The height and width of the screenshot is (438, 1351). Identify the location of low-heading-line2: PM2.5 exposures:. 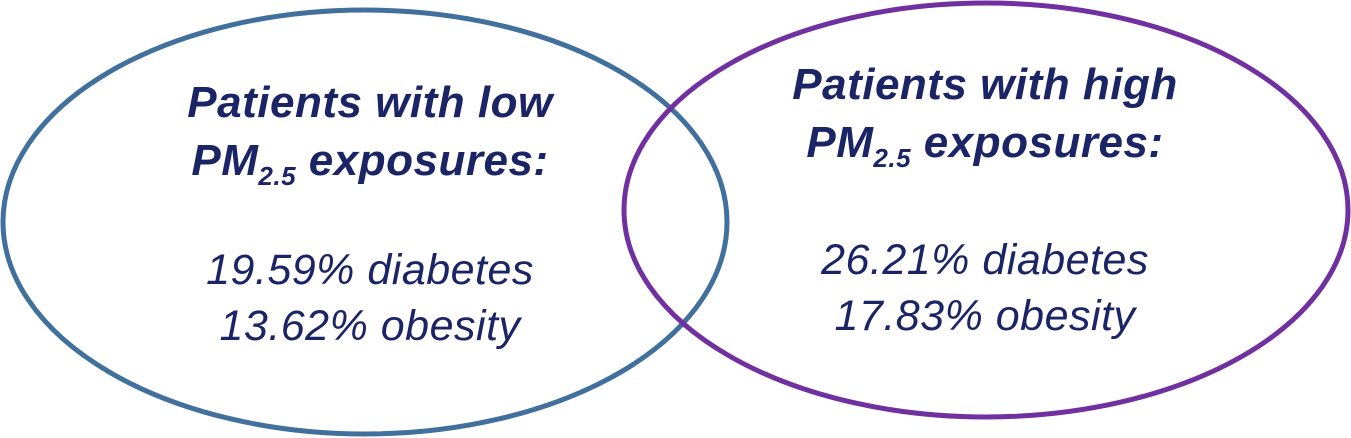
(370, 161).